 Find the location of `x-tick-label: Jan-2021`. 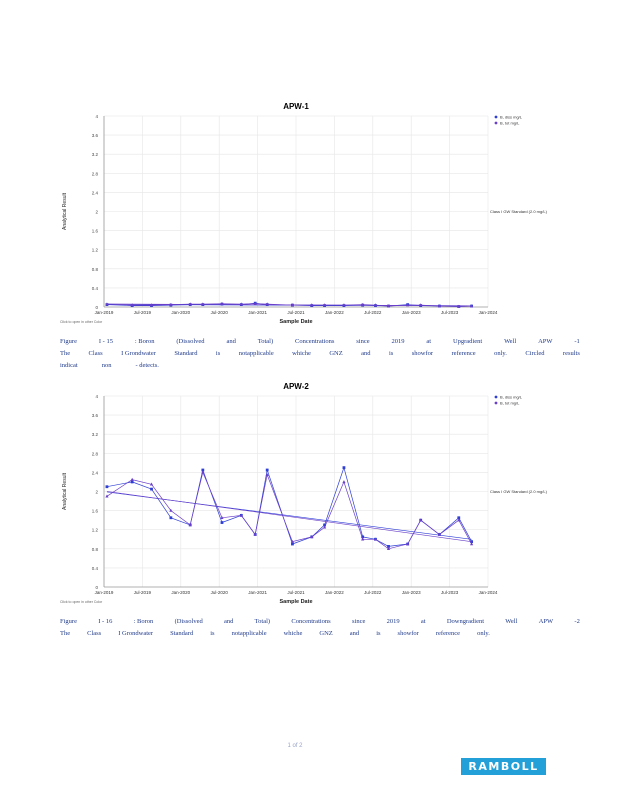

x-tick-label: Jan-2021 is located at coordinates (257, 592).